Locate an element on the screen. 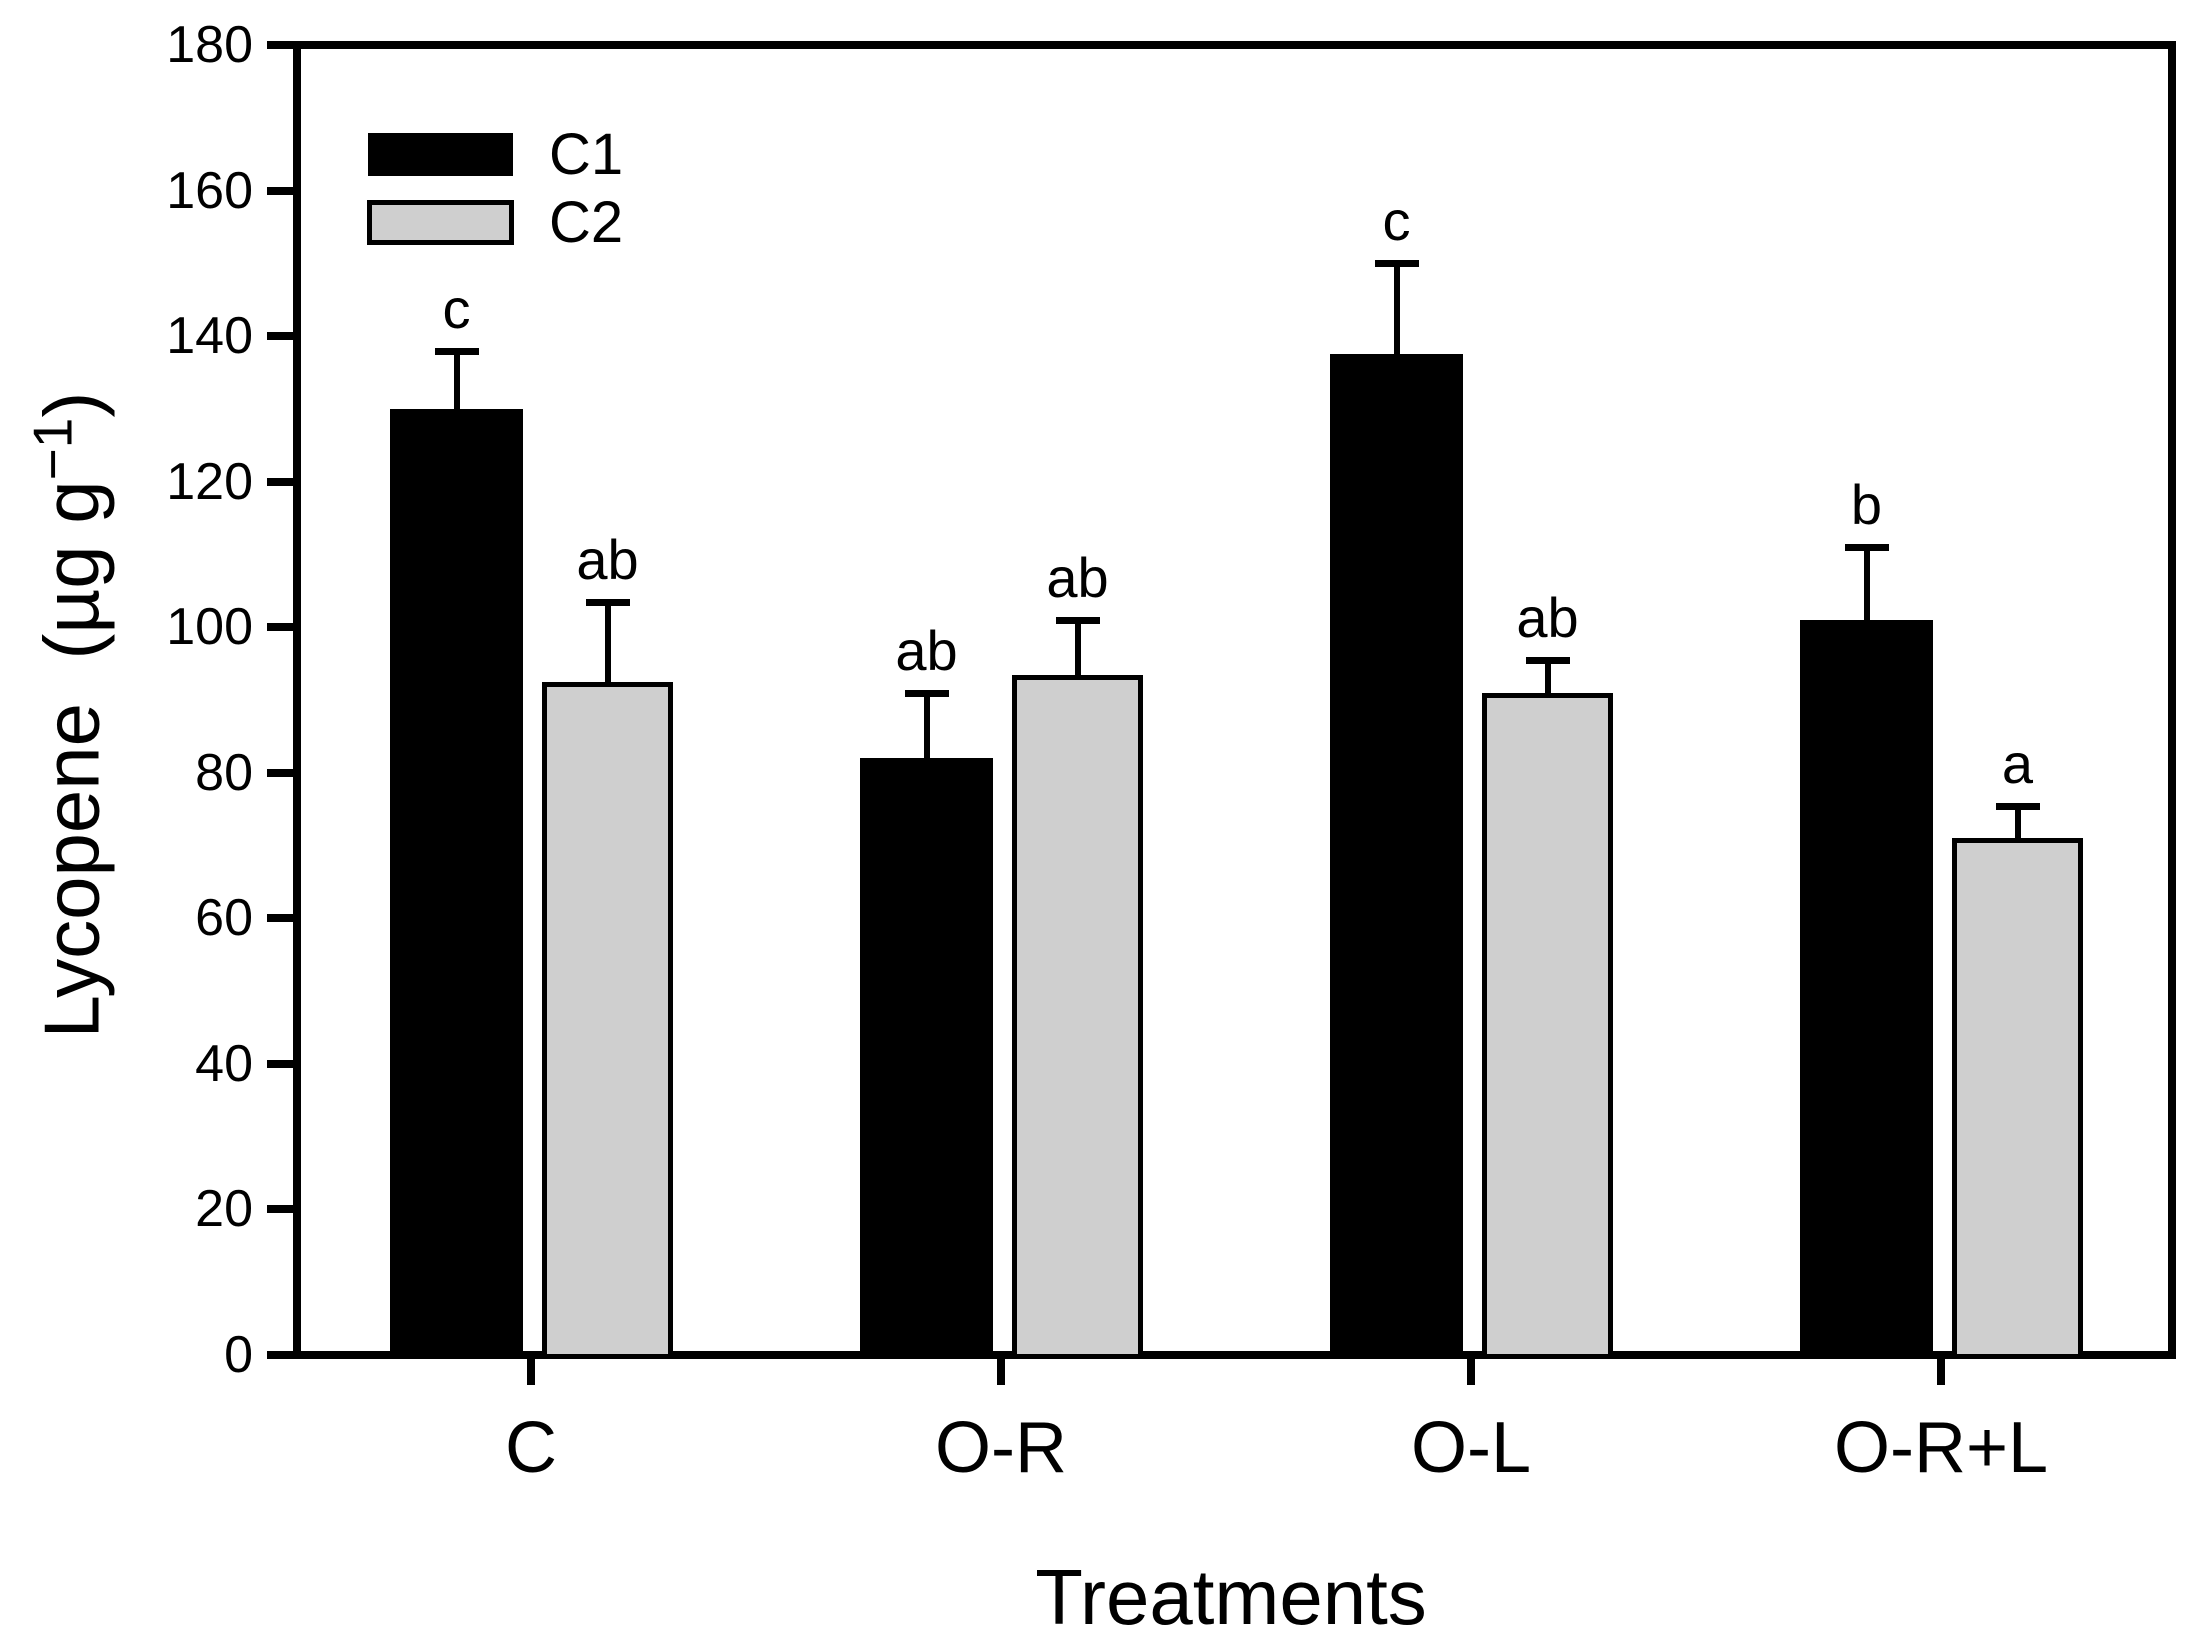 The height and width of the screenshot is (1647, 2189). sig-letter-bar-C2-C: ab is located at coordinates (607, 559).